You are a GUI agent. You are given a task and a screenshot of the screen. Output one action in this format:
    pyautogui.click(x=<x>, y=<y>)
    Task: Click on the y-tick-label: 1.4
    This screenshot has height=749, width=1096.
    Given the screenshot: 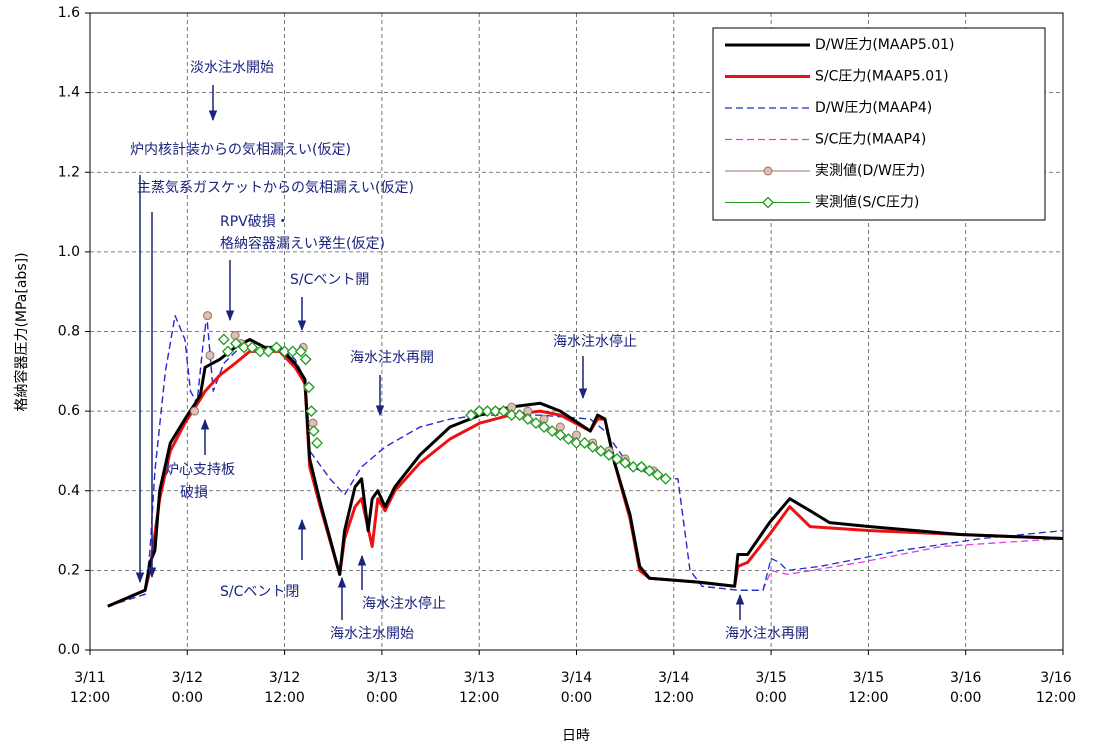 What is the action you would take?
    pyautogui.click(x=69, y=93)
    